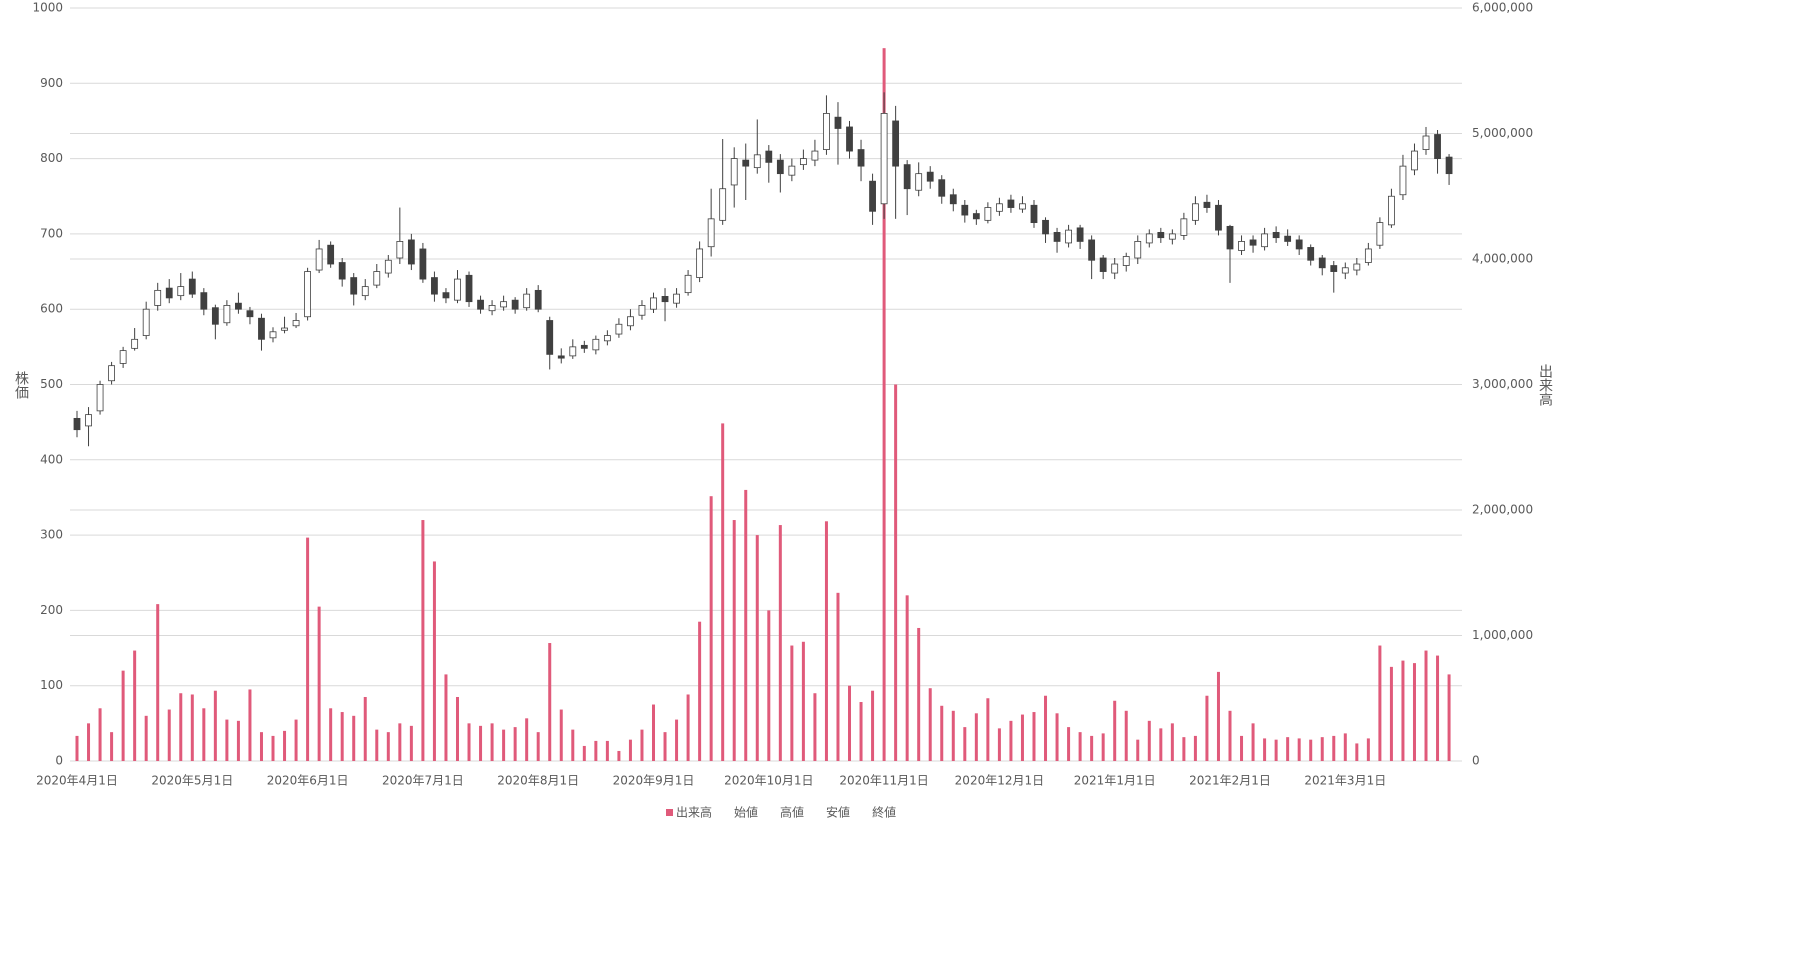 This screenshot has width=1803, height=957. Describe the element at coordinates (51, 83) in the screenshot. I see `y-tick-label: 900` at that location.